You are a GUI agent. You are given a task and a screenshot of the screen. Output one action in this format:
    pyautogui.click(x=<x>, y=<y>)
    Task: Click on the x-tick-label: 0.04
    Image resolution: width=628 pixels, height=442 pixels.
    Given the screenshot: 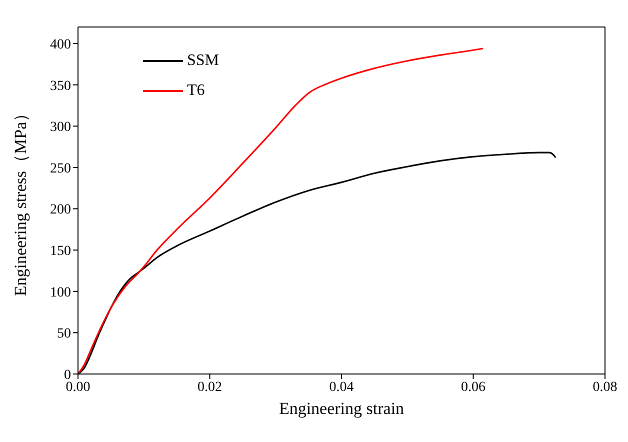 What is the action you would take?
    pyautogui.click(x=341, y=387)
    